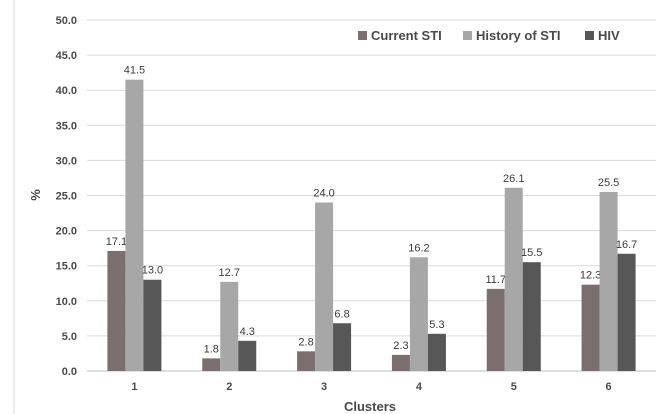  What do you see at coordinates (134, 71) in the screenshot?
I see `data-label: 41.5` at bounding box center [134, 71].